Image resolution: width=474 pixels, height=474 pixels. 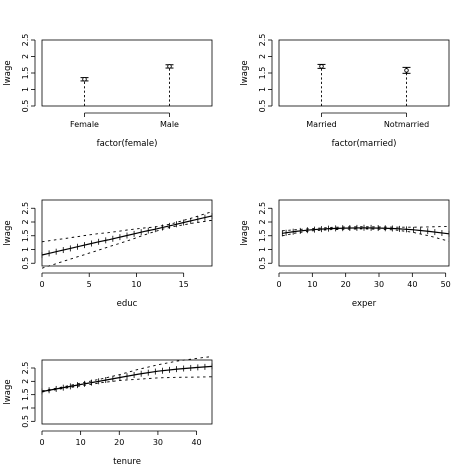 What do you see at coordinates (321, 124) in the screenshot?
I see `x-tick-label: Married` at bounding box center [321, 124].